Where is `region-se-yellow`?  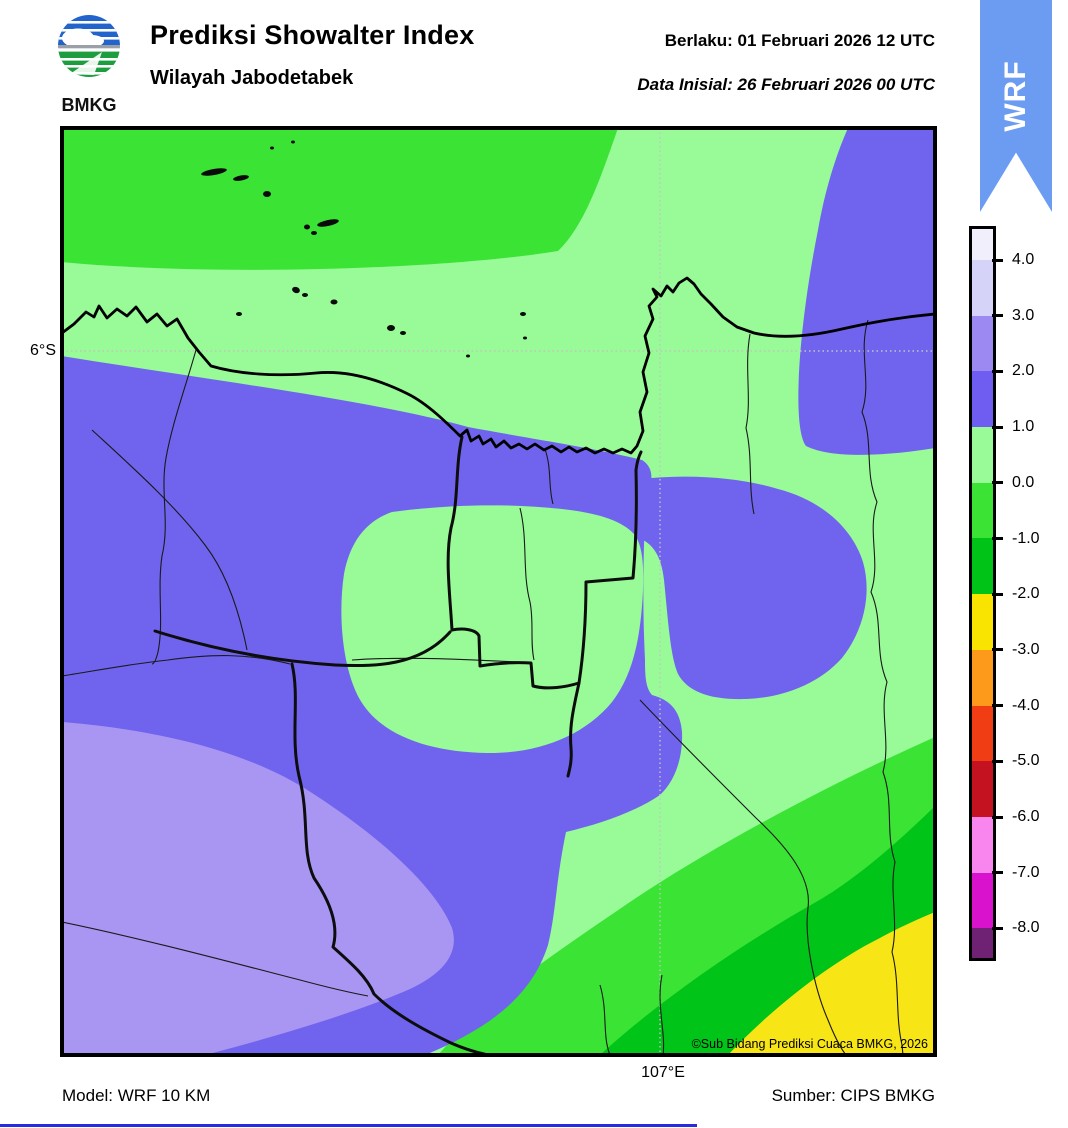
region-se-yellow is located at coordinates (831, 982).